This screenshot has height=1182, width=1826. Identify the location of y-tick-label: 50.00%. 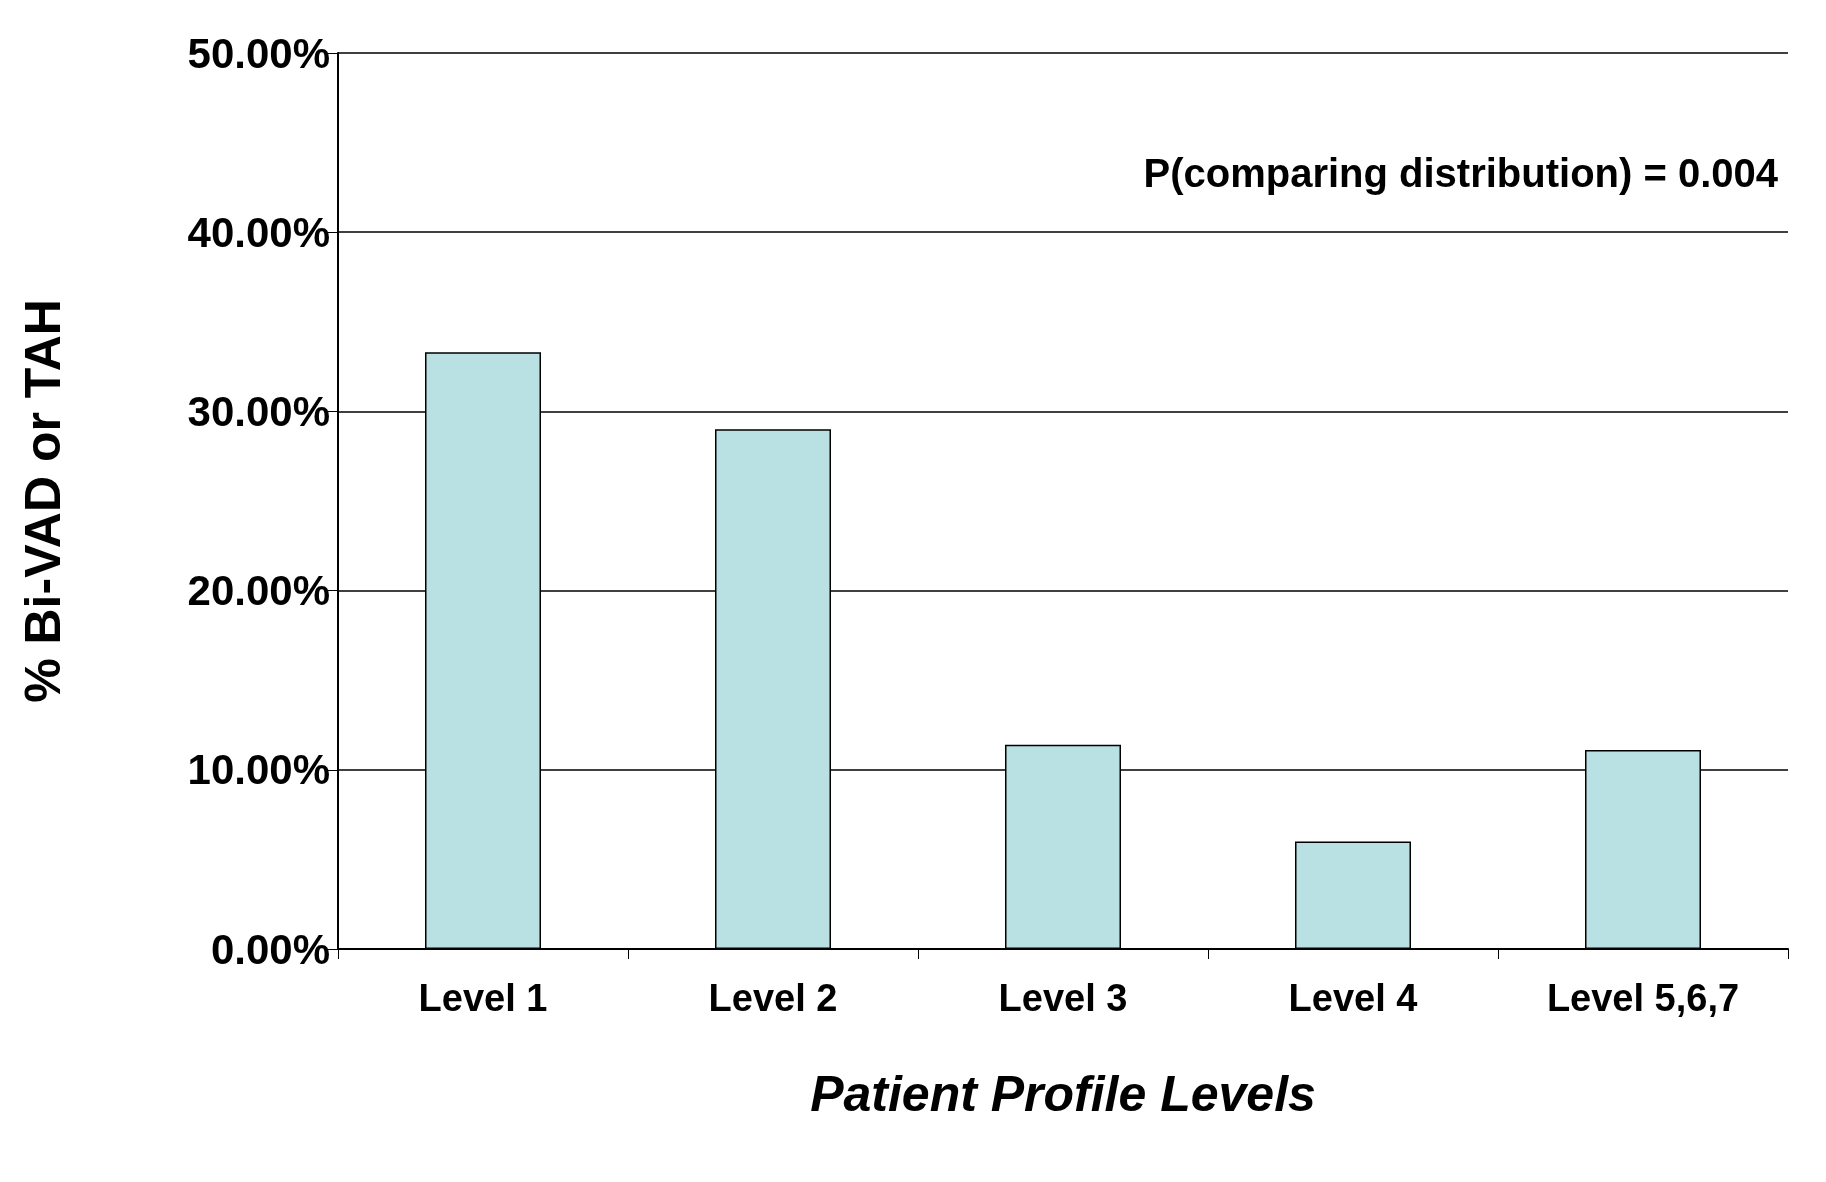
(258, 53).